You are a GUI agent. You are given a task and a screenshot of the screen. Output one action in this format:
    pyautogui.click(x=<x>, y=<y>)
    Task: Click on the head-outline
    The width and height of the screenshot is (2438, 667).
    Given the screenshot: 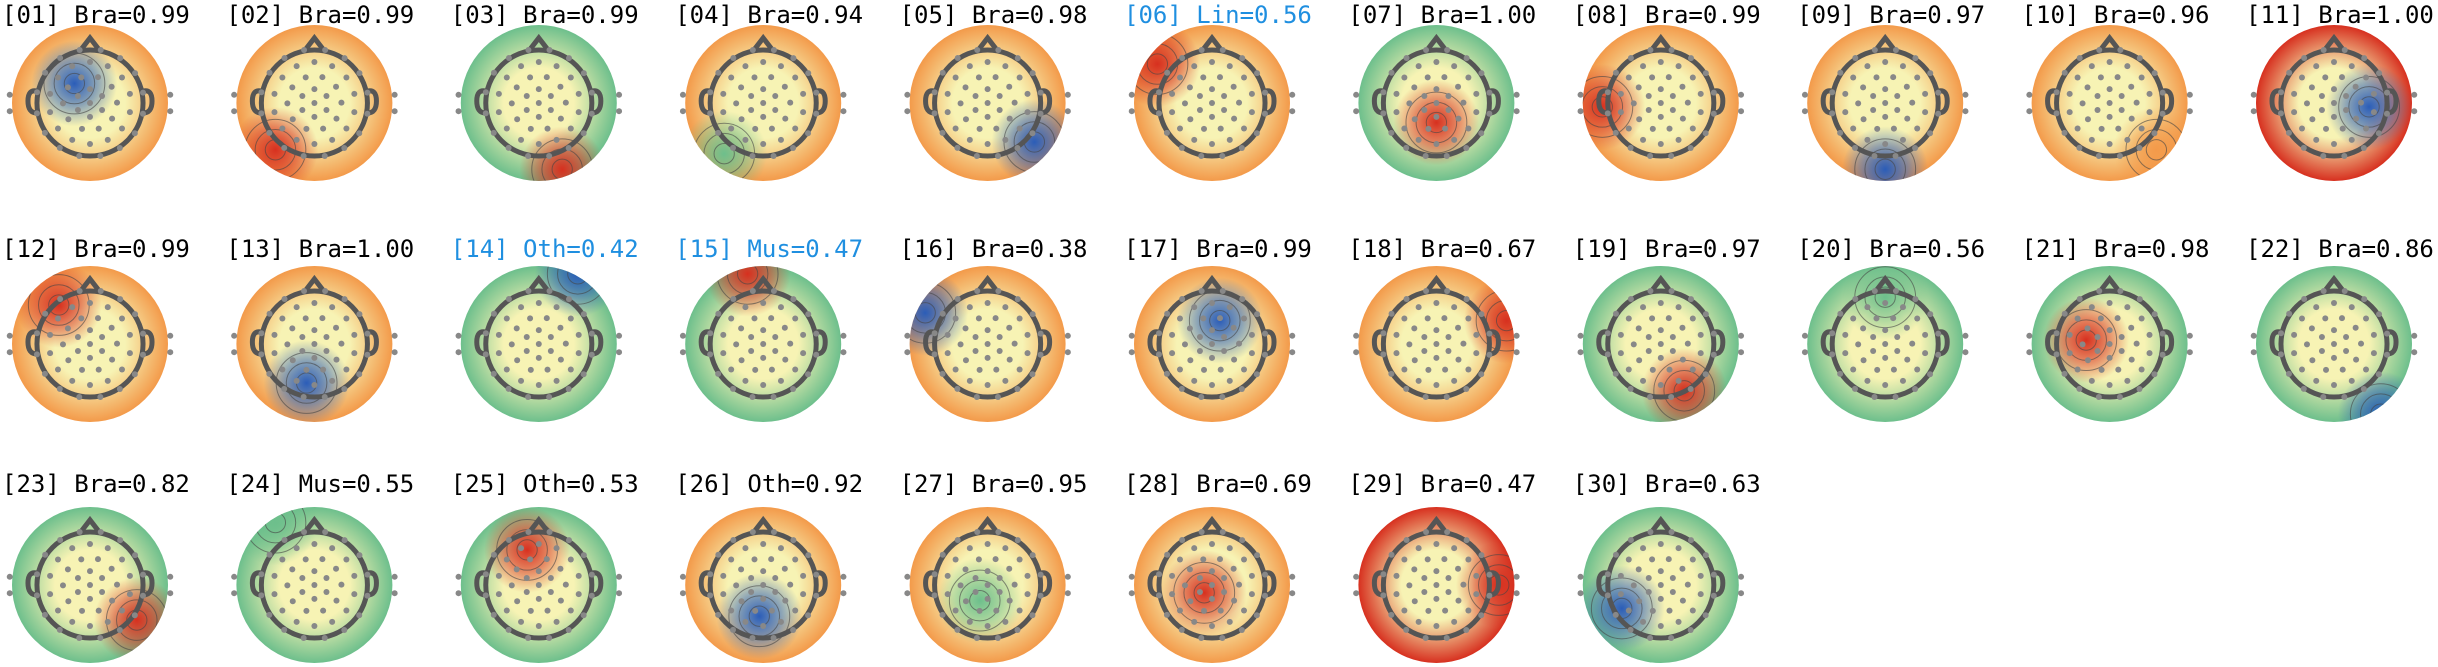 What is the action you would take?
    pyautogui.click(x=988, y=344)
    